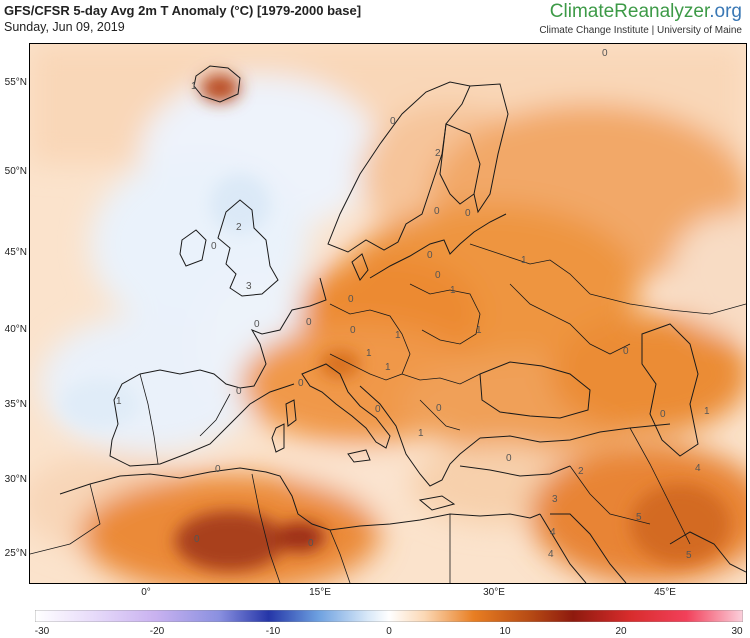 This screenshot has width=750, height=638. I want to click on colorbar-tick: 20, so click(621, 631).